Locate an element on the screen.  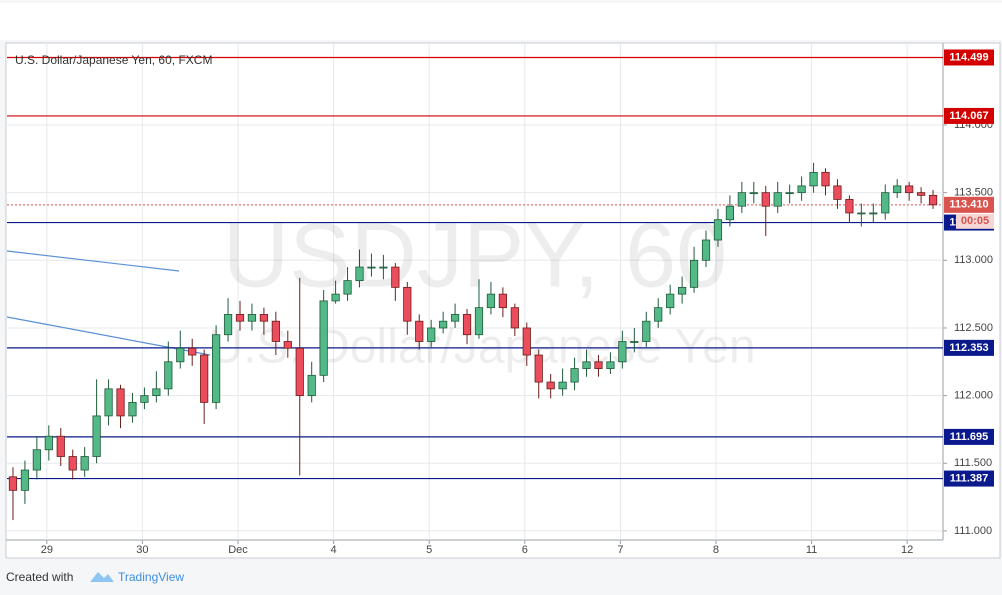
price-level-label: 112.353 is located at coordinates (968, 348).